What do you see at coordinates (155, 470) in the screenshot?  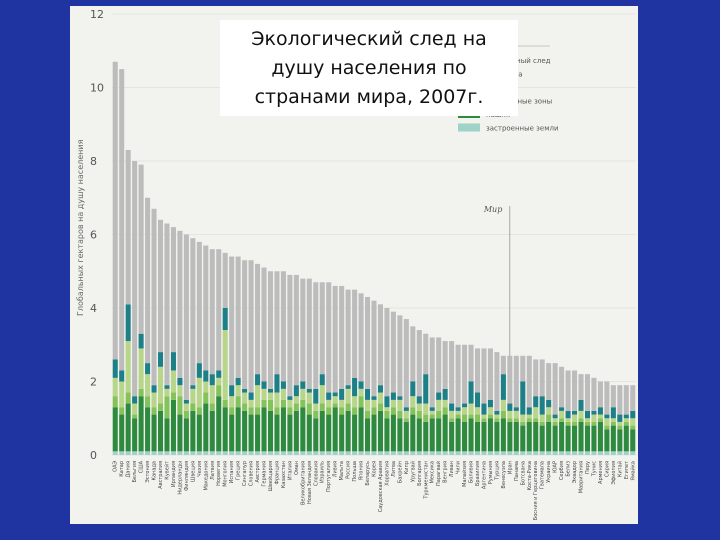 I see `x-tick-label: Канада` at bounding box center [155, 470].